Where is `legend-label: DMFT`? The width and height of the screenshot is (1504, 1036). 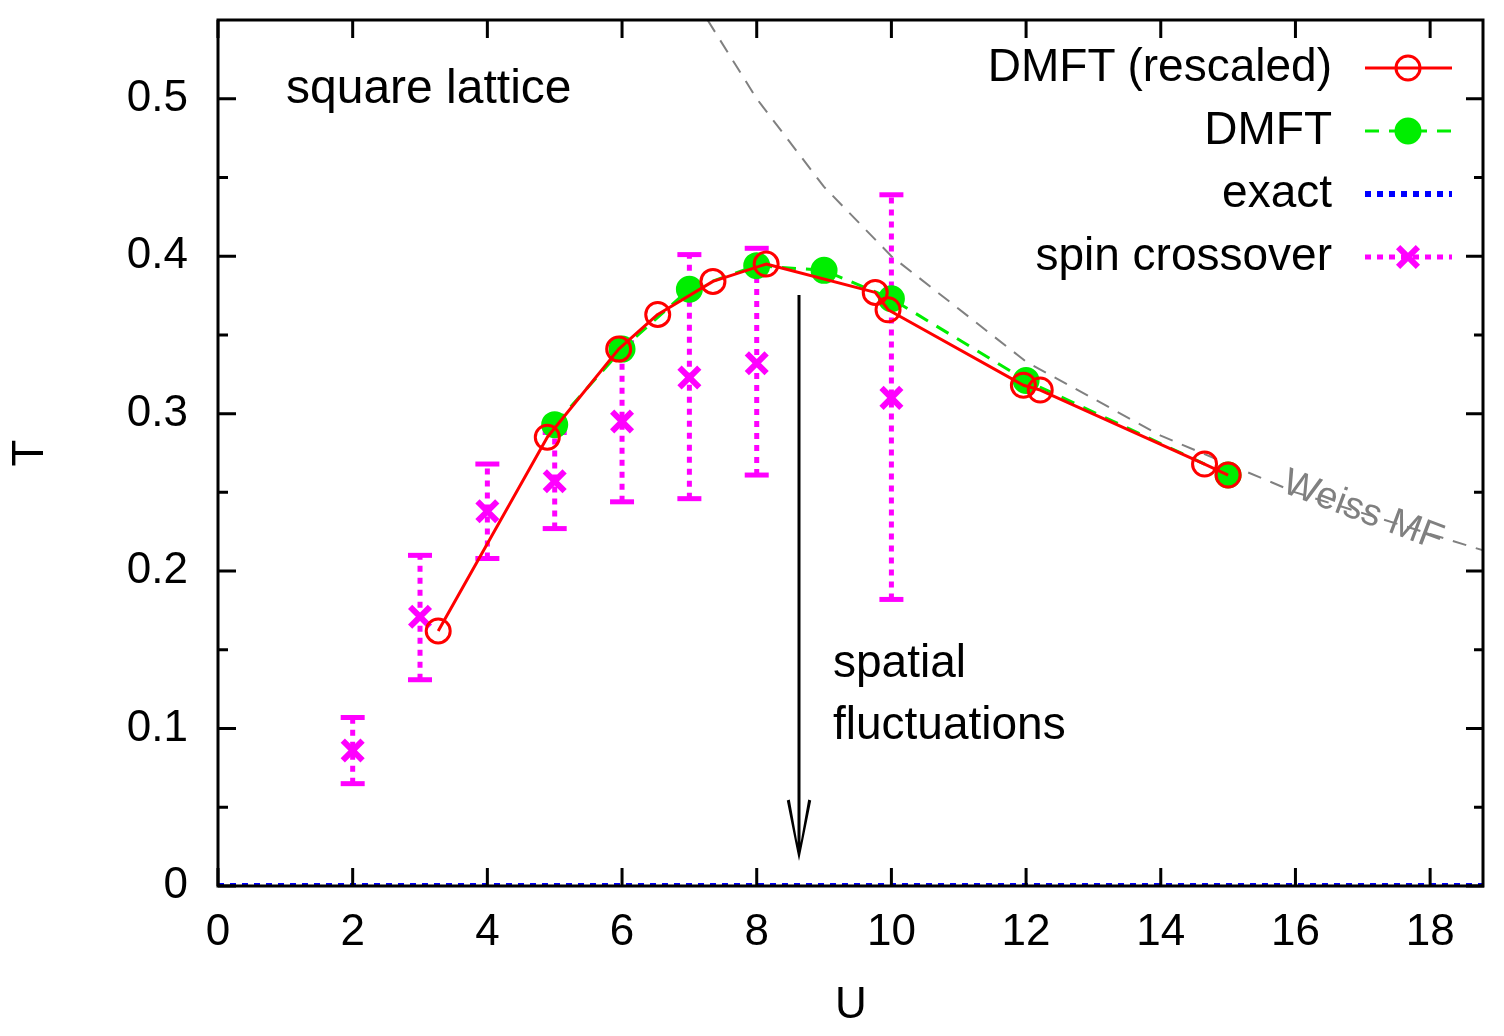
legend-label: DMFT is located at coordinates (1268, 127).